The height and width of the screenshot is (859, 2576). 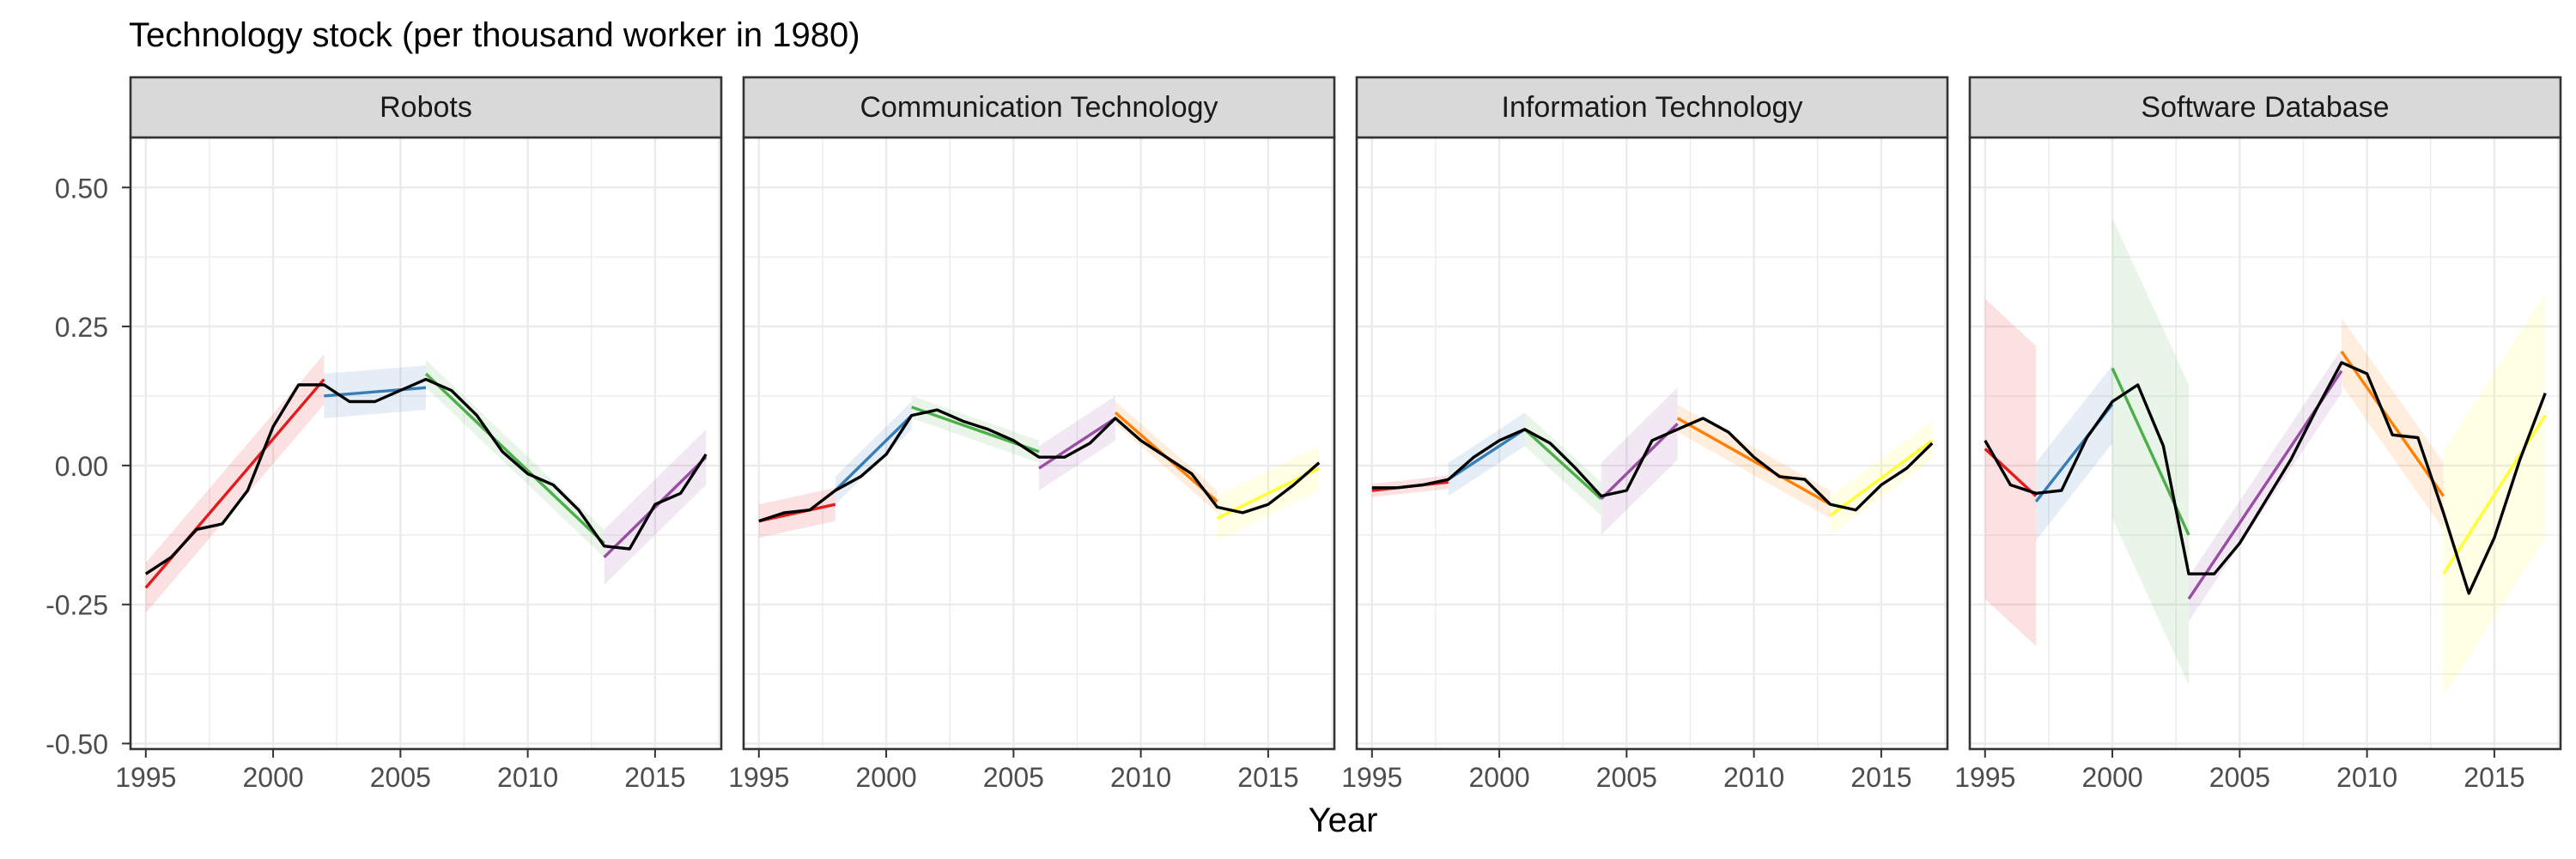 I want to click on x-axis-label: Year, so click(x=1343, y=820).